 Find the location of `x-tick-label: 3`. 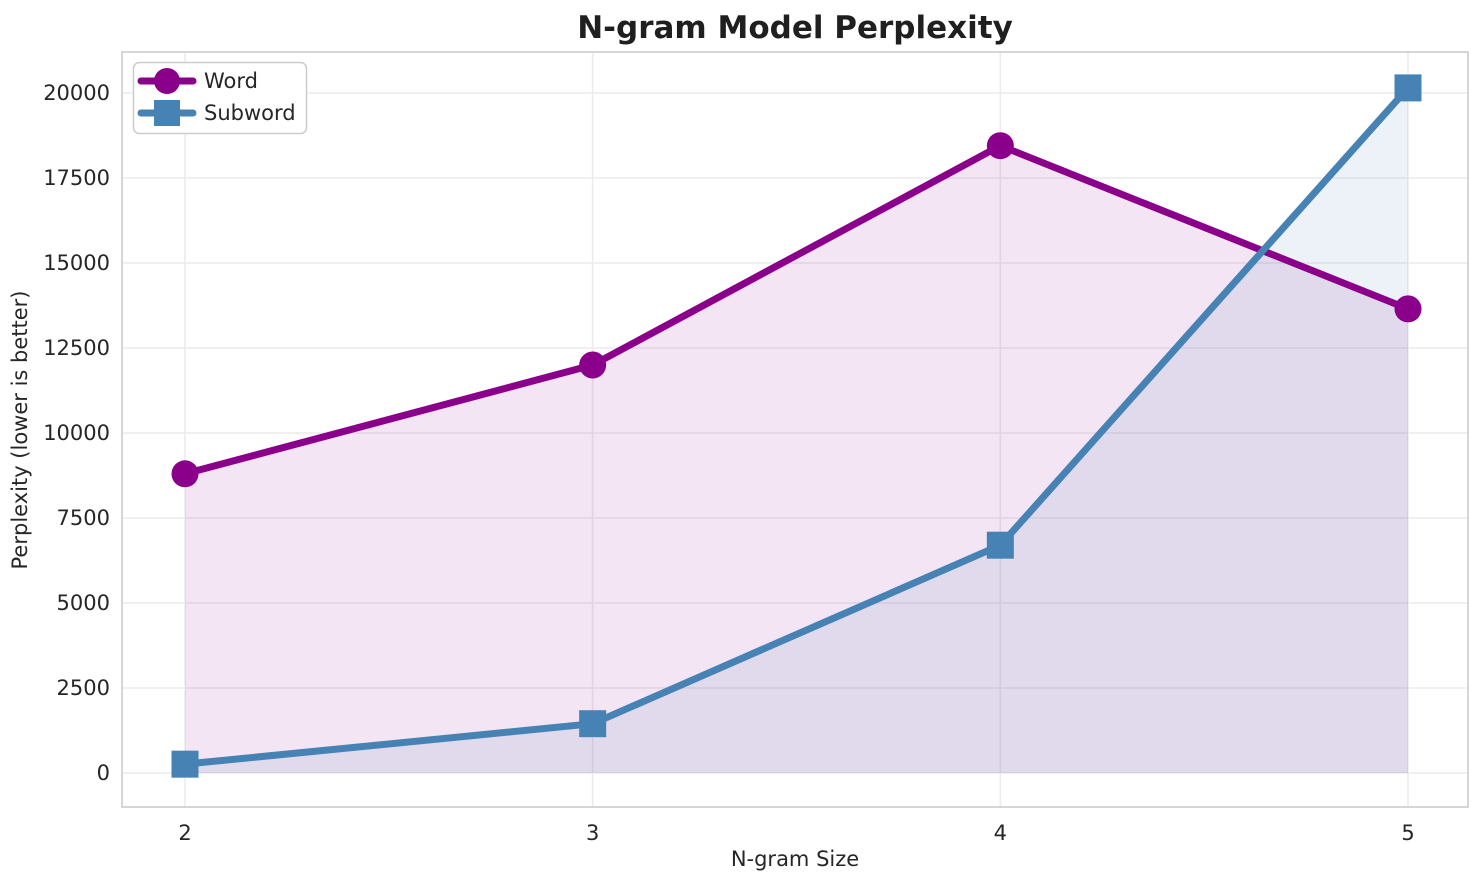

x-tick-label: 3 is located at coordinates (592, 833).